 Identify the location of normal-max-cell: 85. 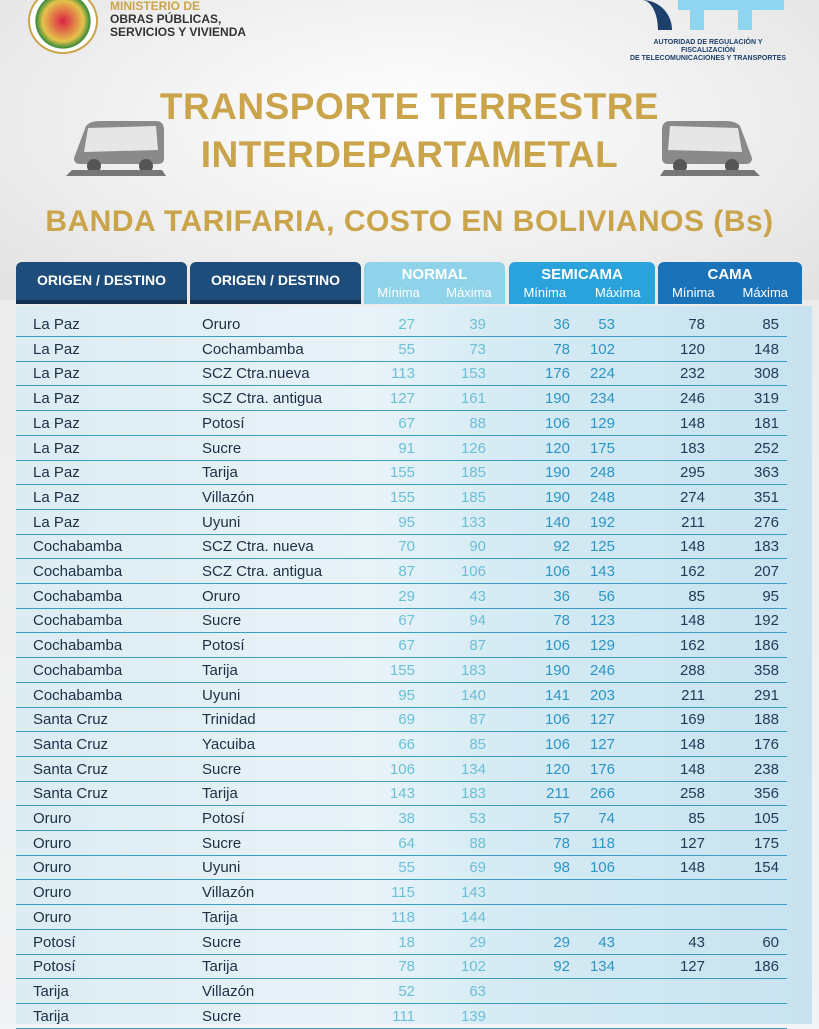
(477, 744).